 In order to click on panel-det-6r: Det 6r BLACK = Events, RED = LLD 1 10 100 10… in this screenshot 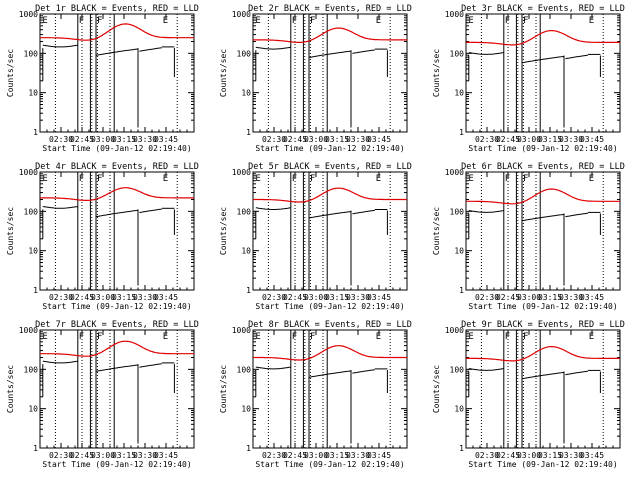, I will do `click(528, 236)`.